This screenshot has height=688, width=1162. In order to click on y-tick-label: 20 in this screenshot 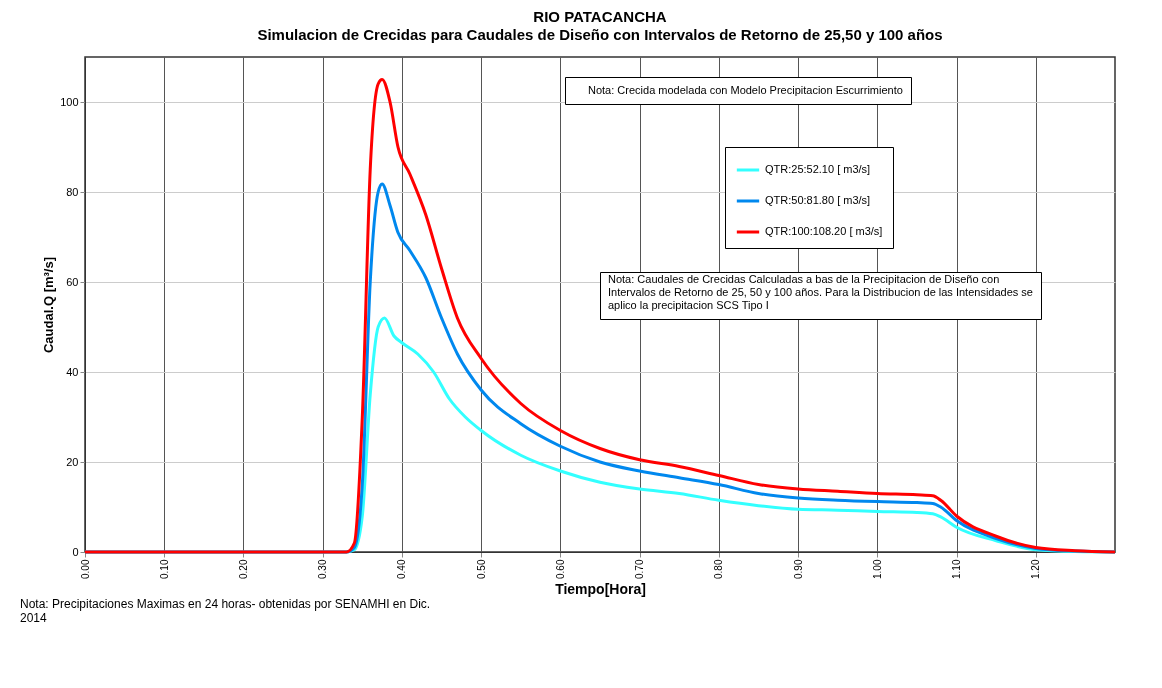, I will do `click(72, 461)`.